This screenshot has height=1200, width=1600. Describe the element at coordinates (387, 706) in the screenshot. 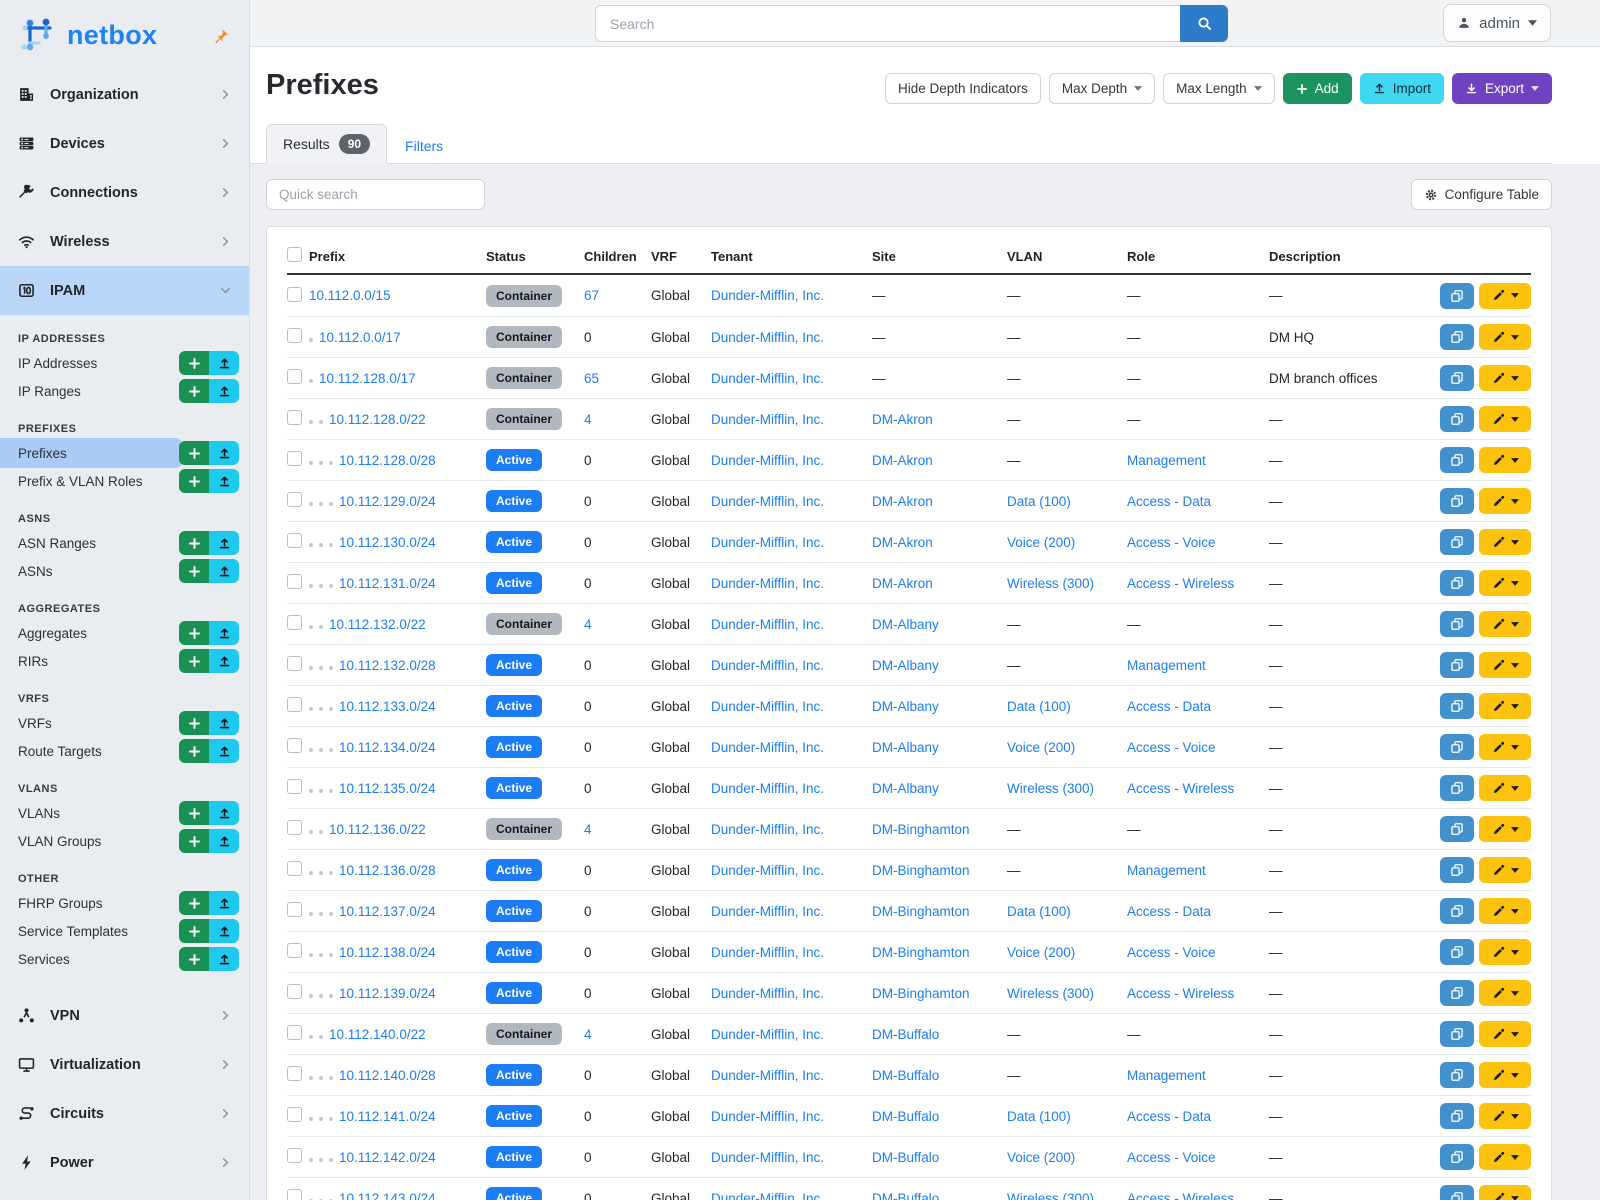

I see `prefix-link: 10.112.133.0/24` at that location.